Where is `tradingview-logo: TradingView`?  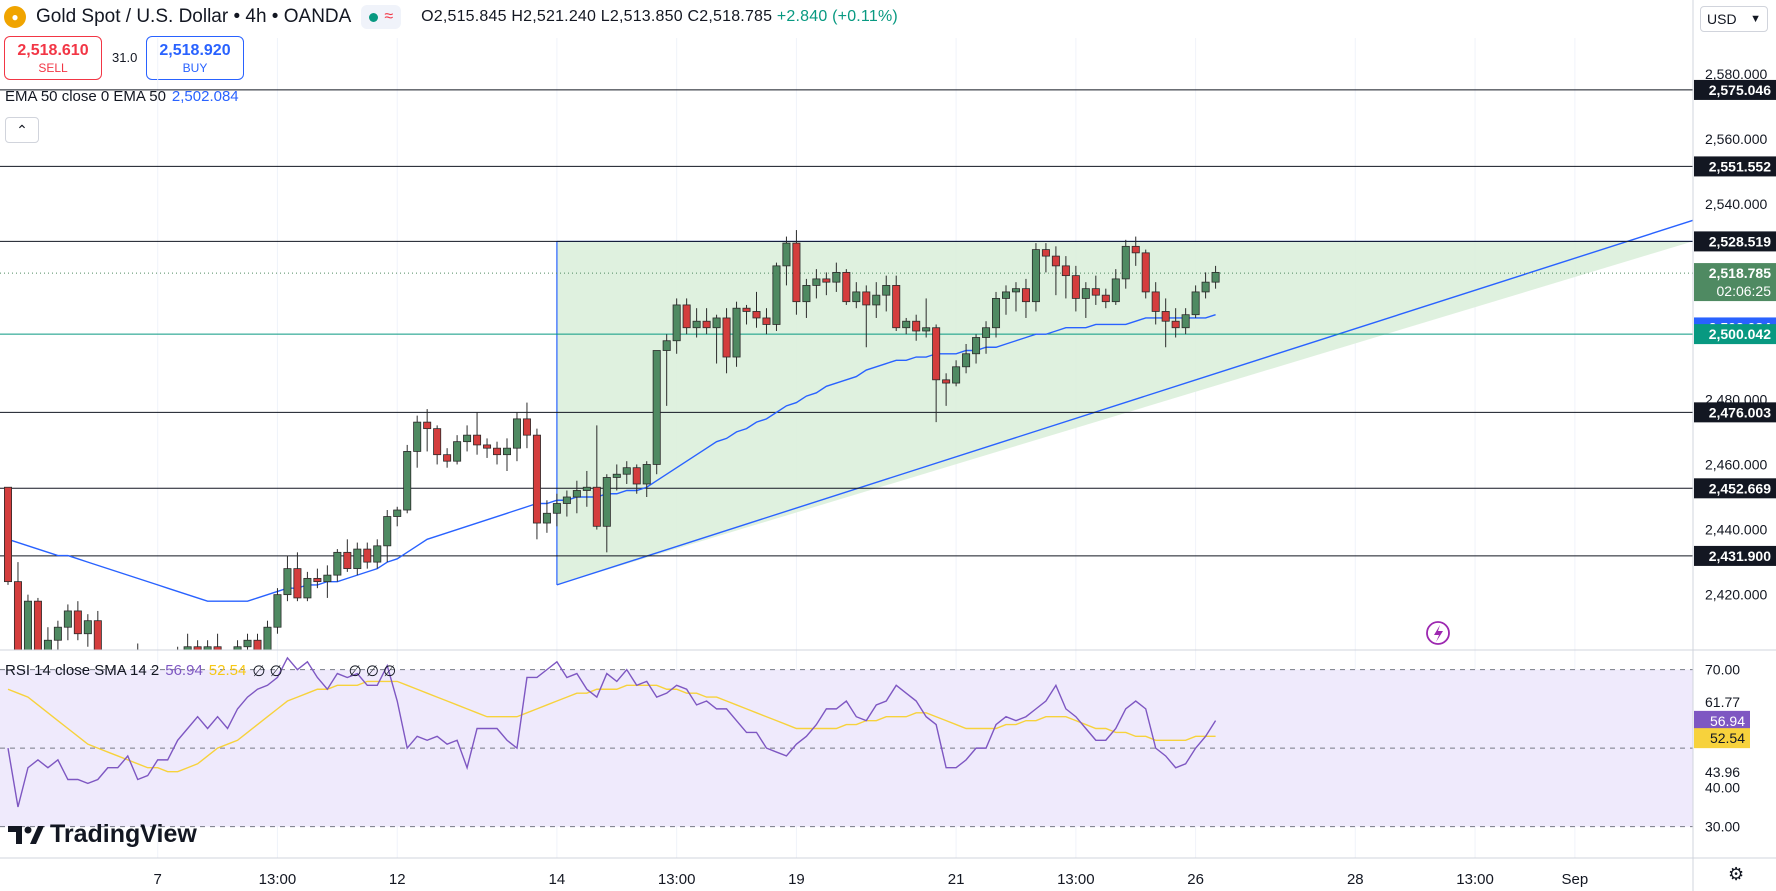
tradingview-logo: TradingView is located at coordinates (102, 834).